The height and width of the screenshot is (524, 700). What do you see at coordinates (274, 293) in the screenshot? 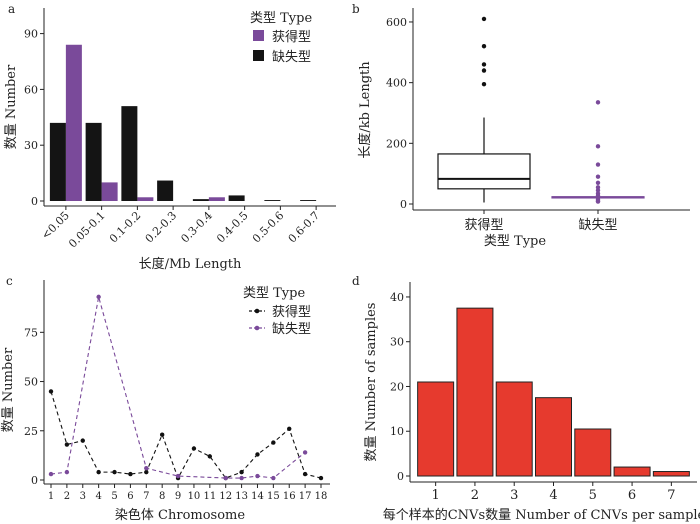
I see `panel-c-legend-title: 类型 Type` at bounding box center [274, 293].